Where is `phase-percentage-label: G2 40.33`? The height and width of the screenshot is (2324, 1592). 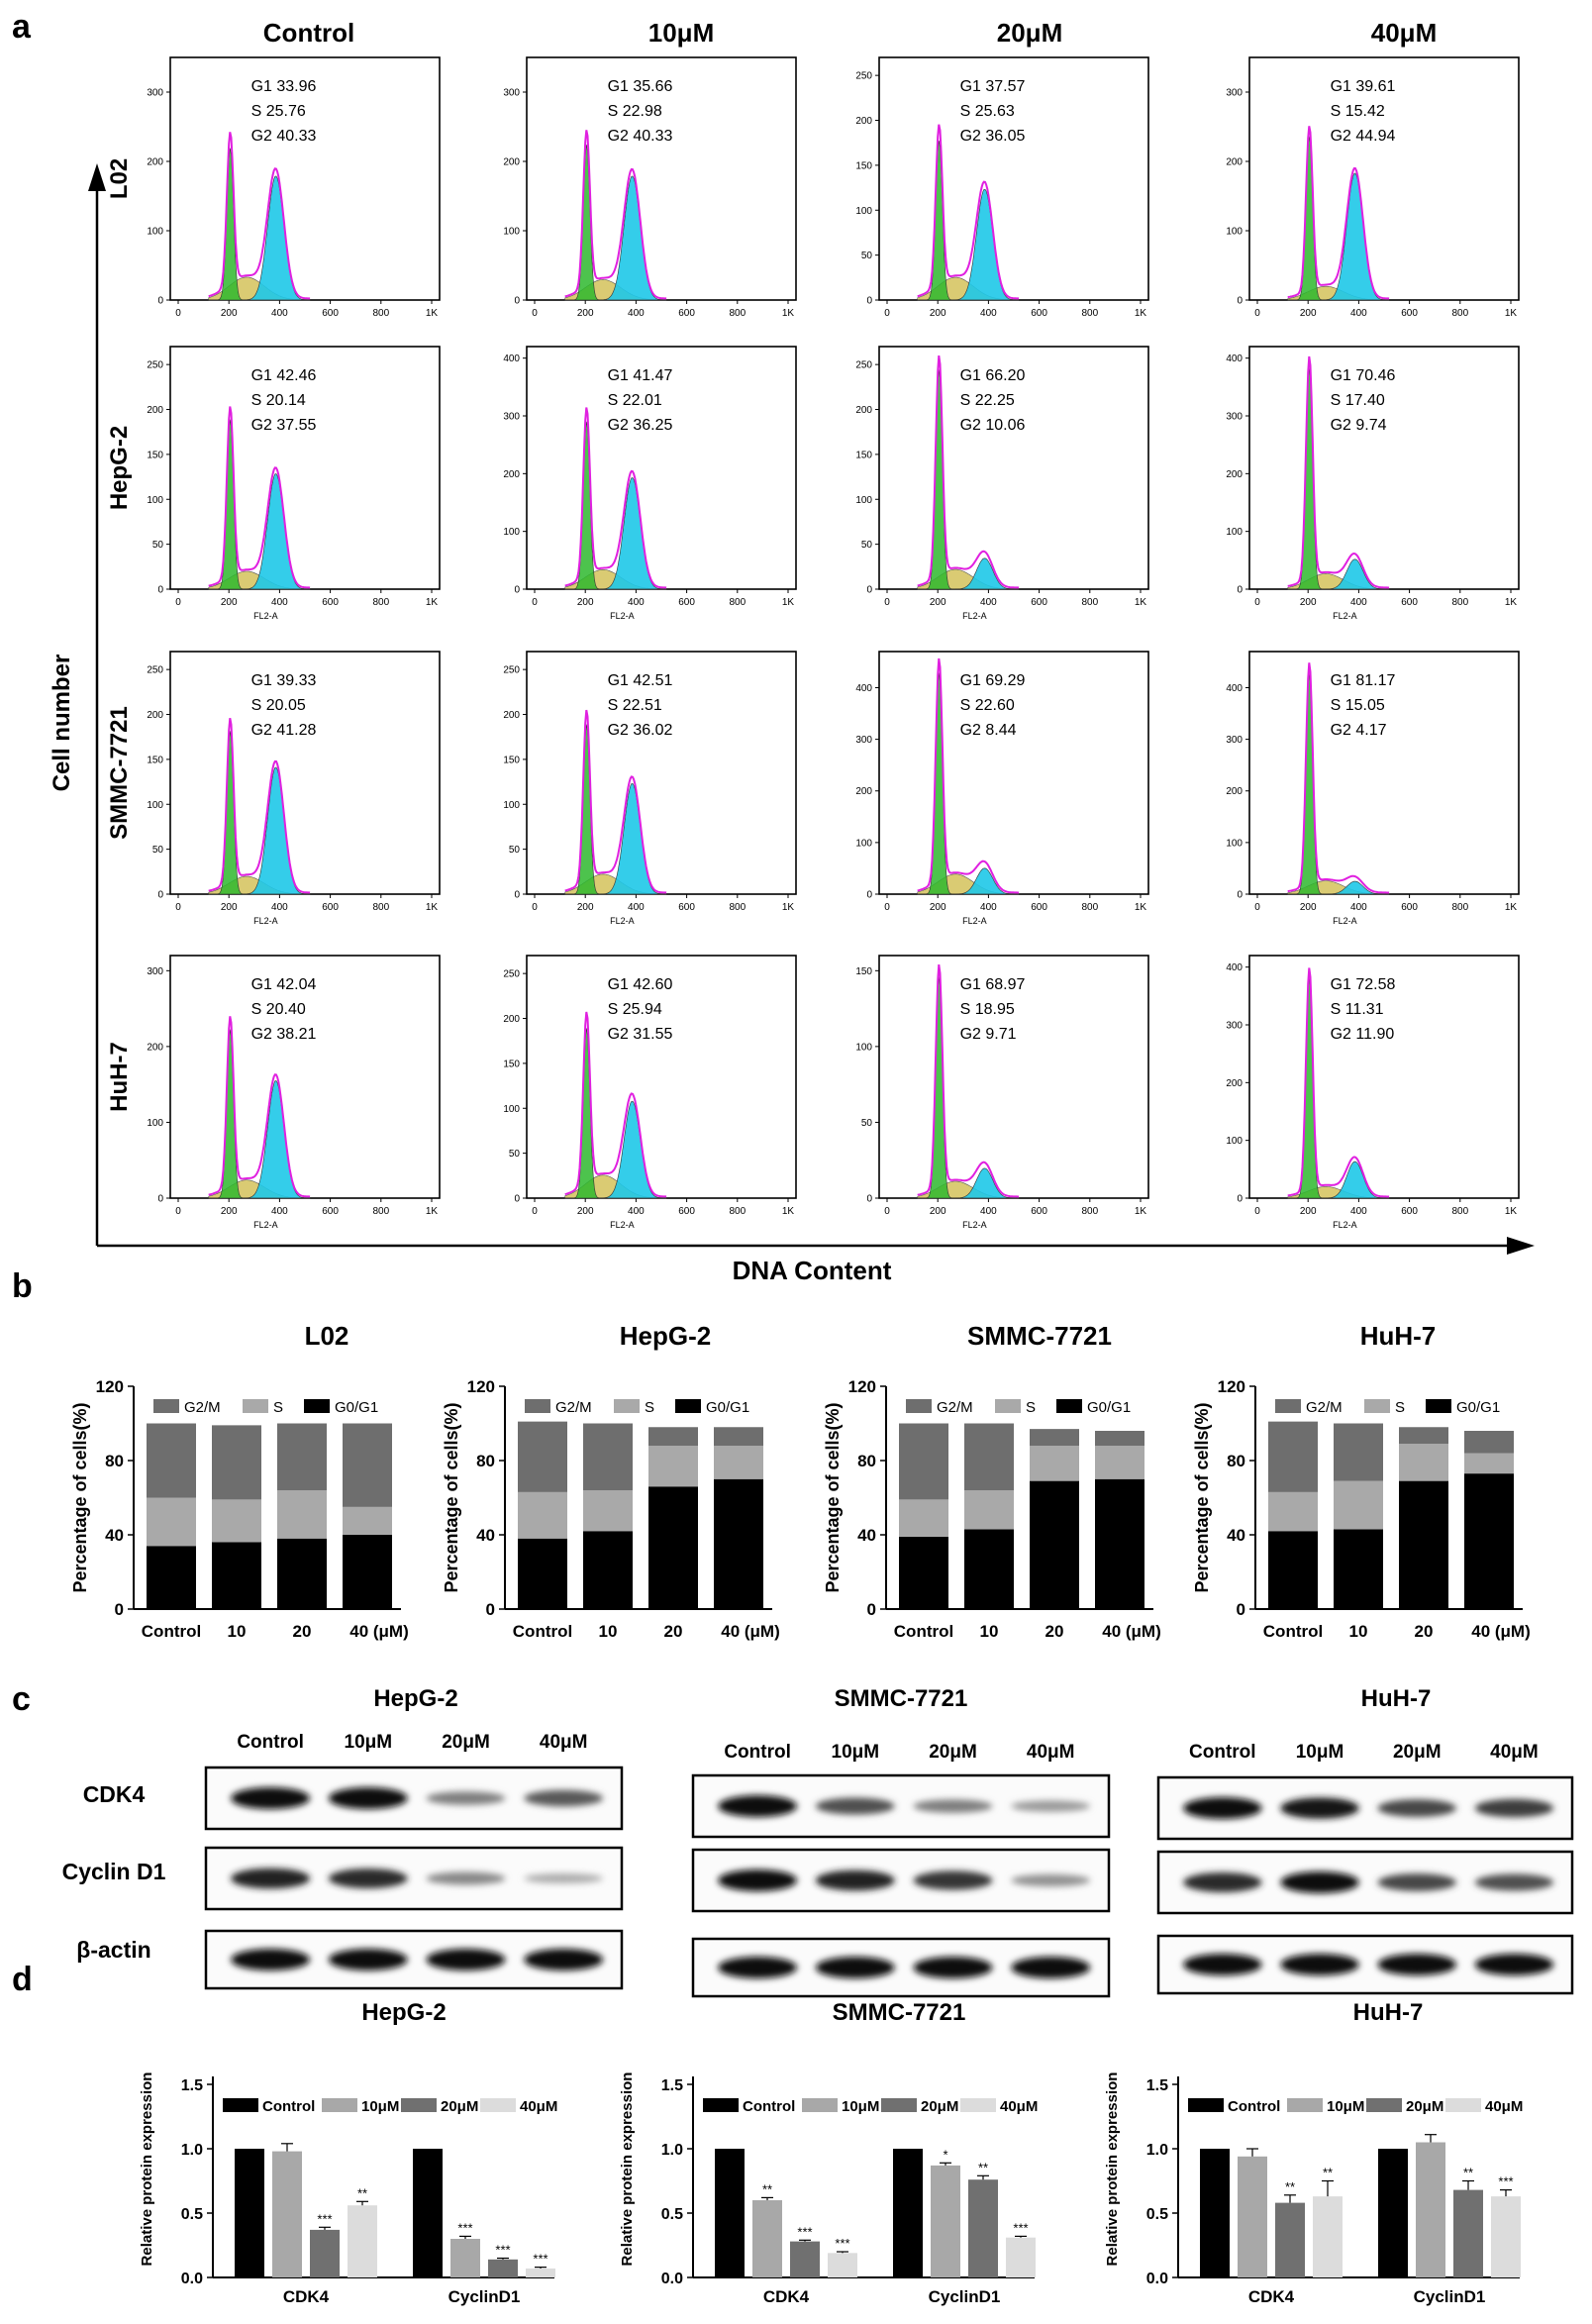 phase-percentage-label: G2 40.33 is located at coordinates (284, 136).